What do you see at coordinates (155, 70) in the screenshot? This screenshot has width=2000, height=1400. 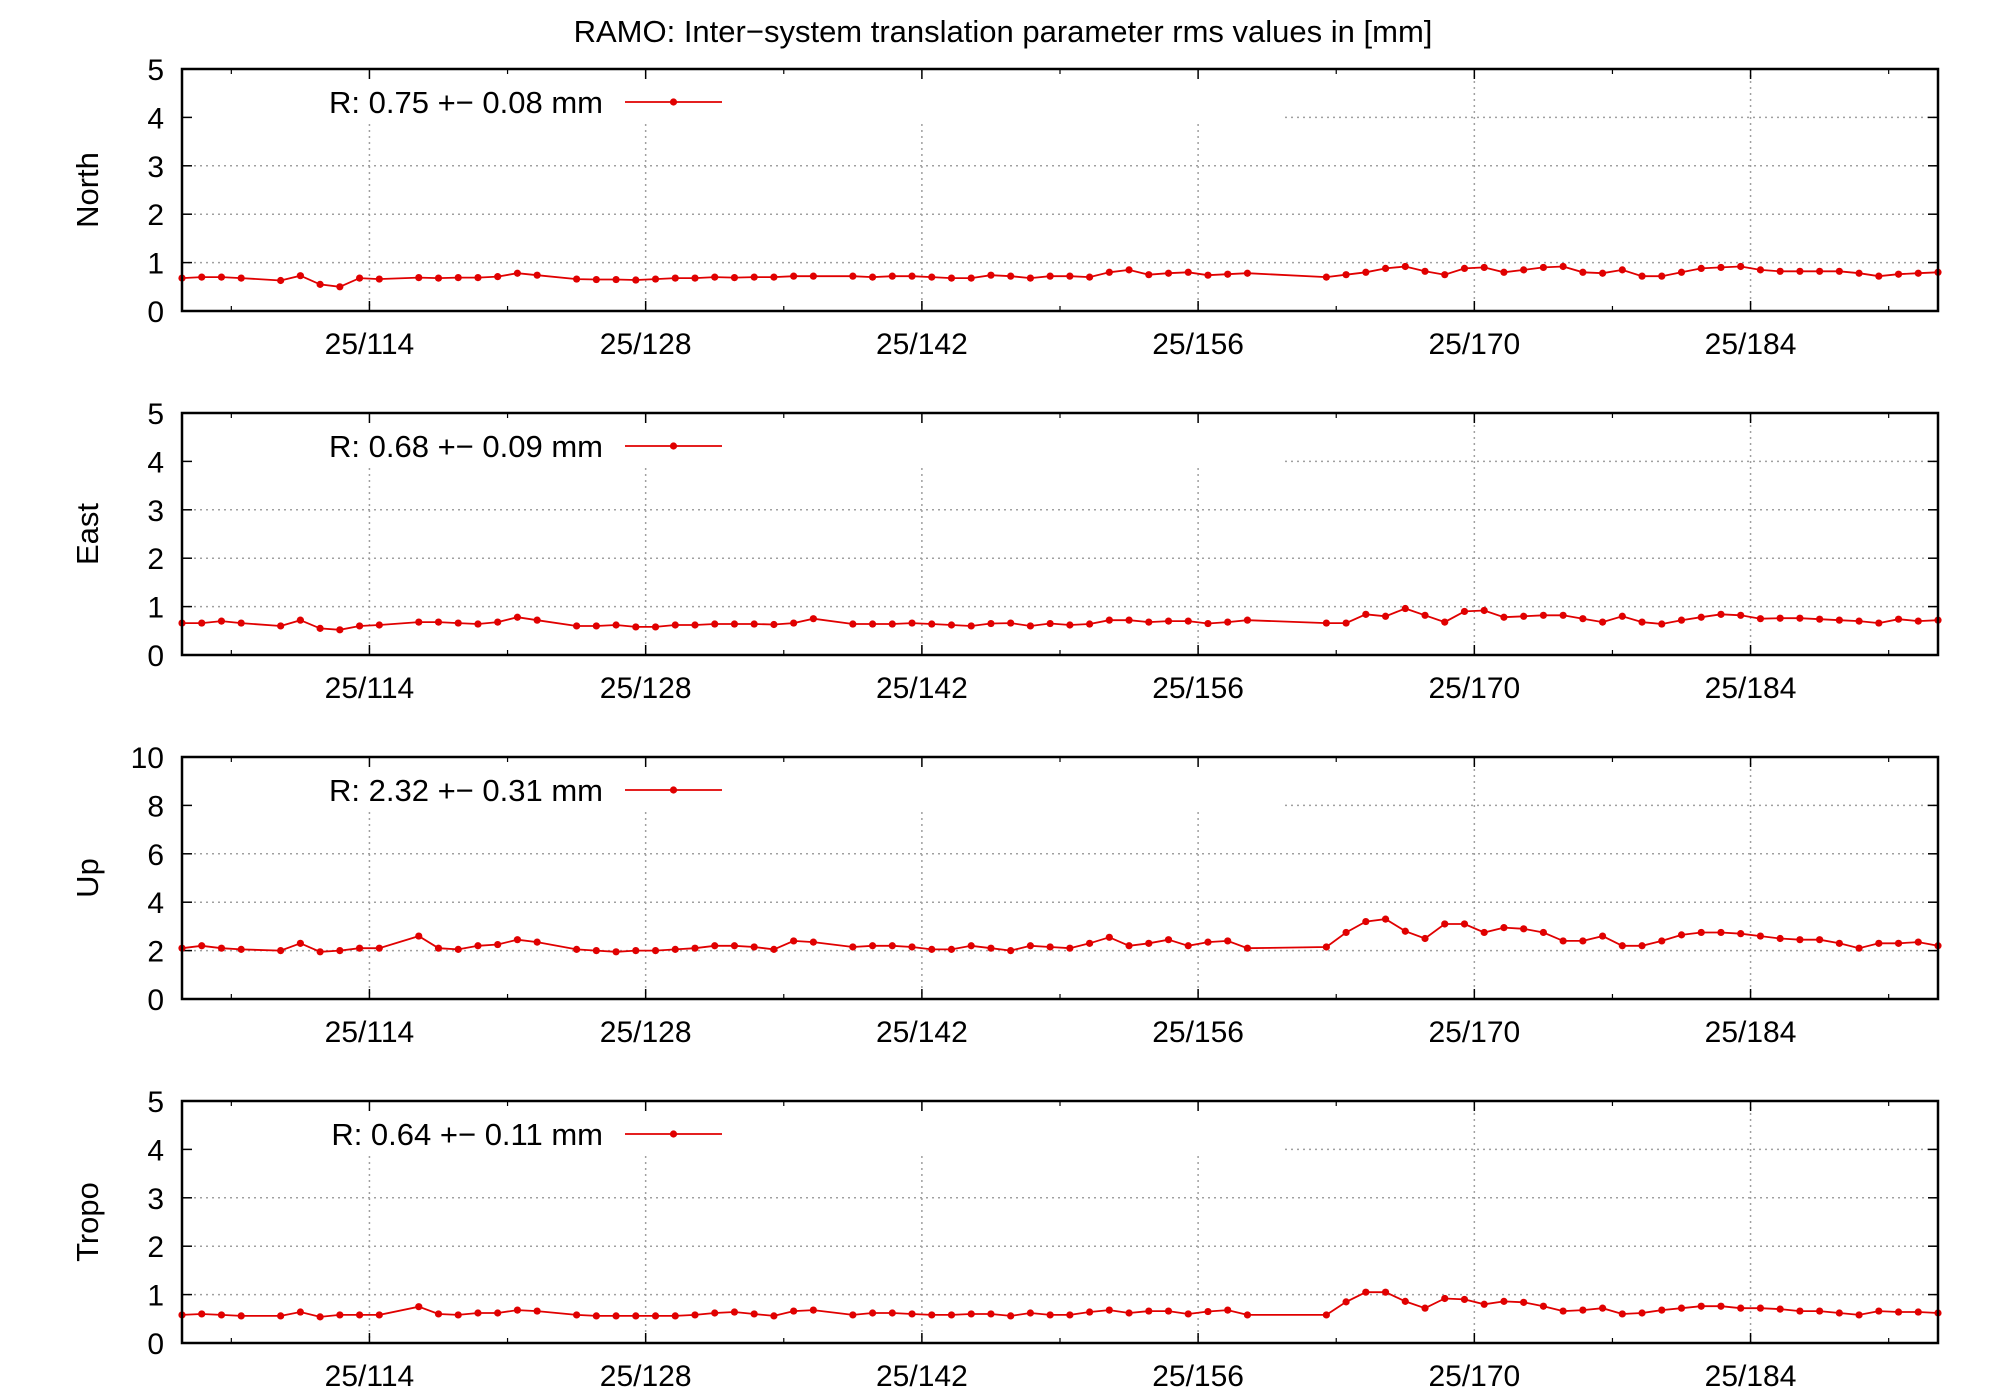 I see `y-tick-label: 5` at bounding box center [155, 70].